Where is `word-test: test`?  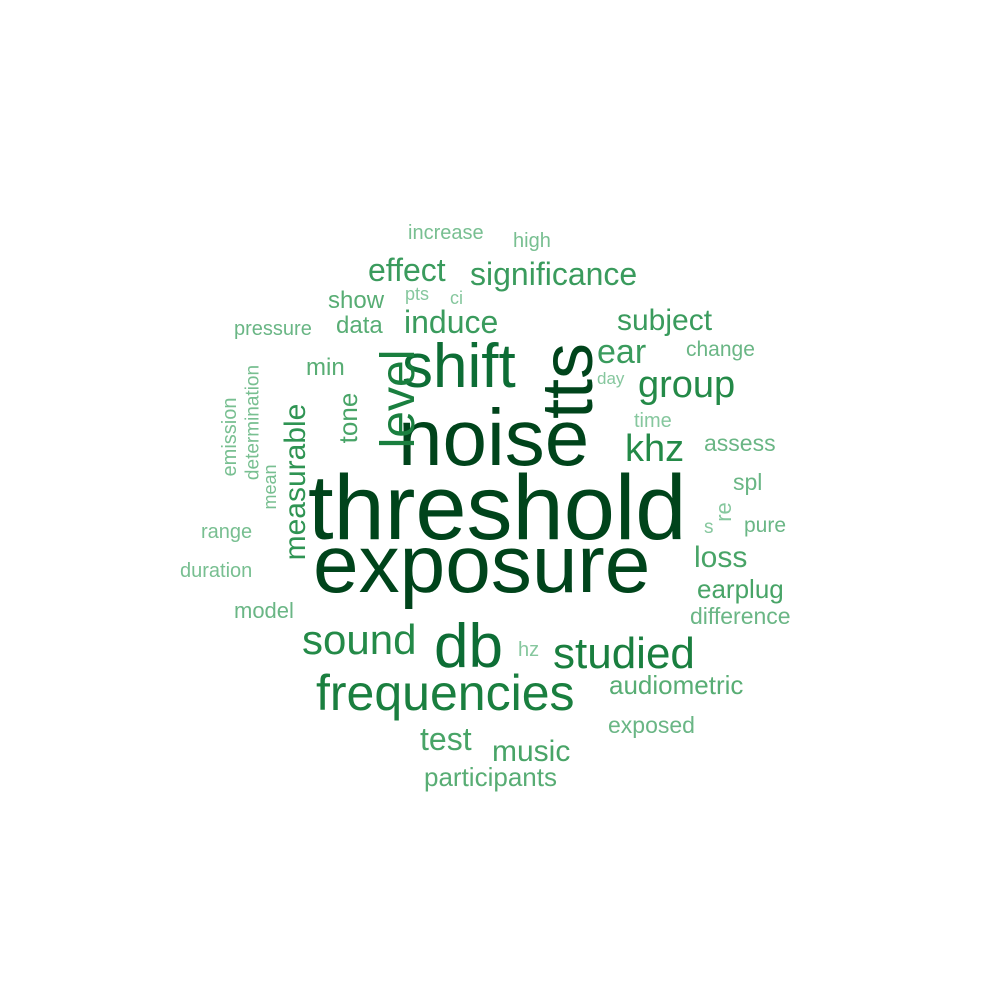 word-test: test is located at coordinates (446, 739).